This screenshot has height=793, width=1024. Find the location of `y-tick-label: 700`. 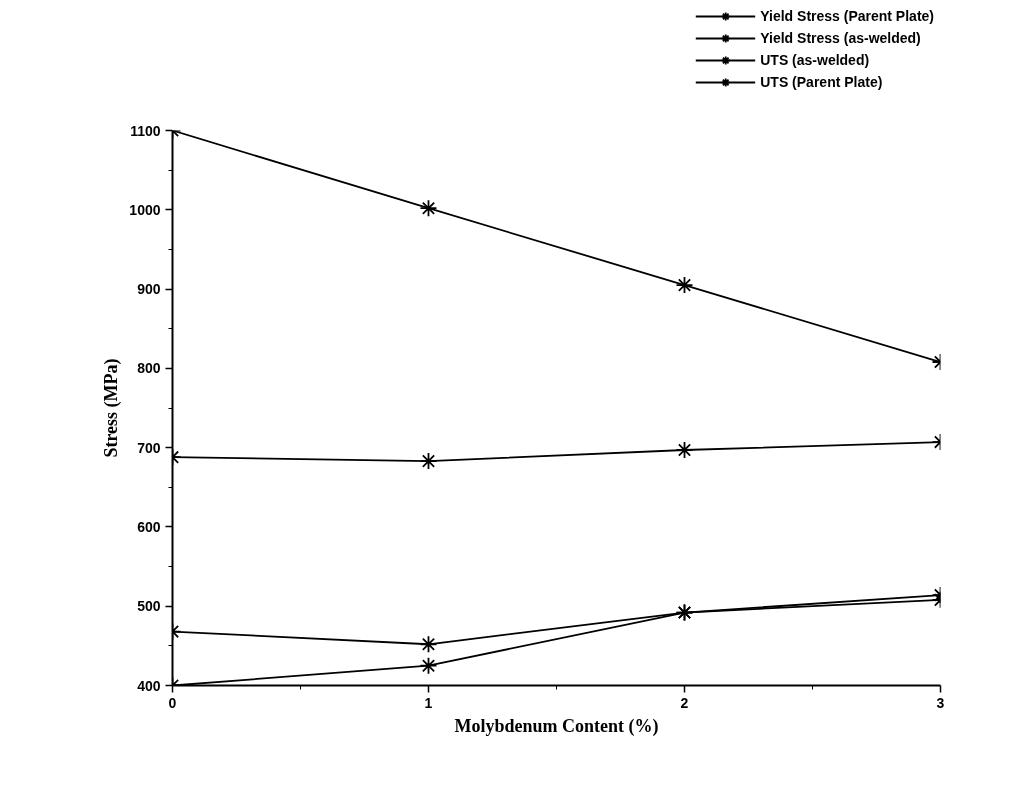

y-tick-label: 700 is located at coordinates (149, 447).